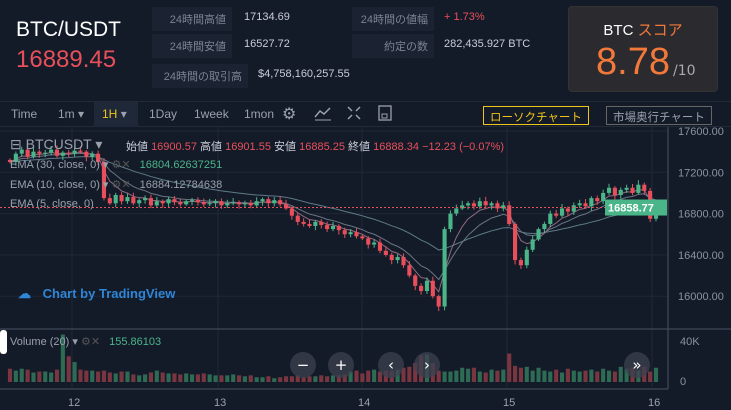  Describe the element at coordinates (364, 403) in the screenshot. I see `x-tick-label: 14` at that location.